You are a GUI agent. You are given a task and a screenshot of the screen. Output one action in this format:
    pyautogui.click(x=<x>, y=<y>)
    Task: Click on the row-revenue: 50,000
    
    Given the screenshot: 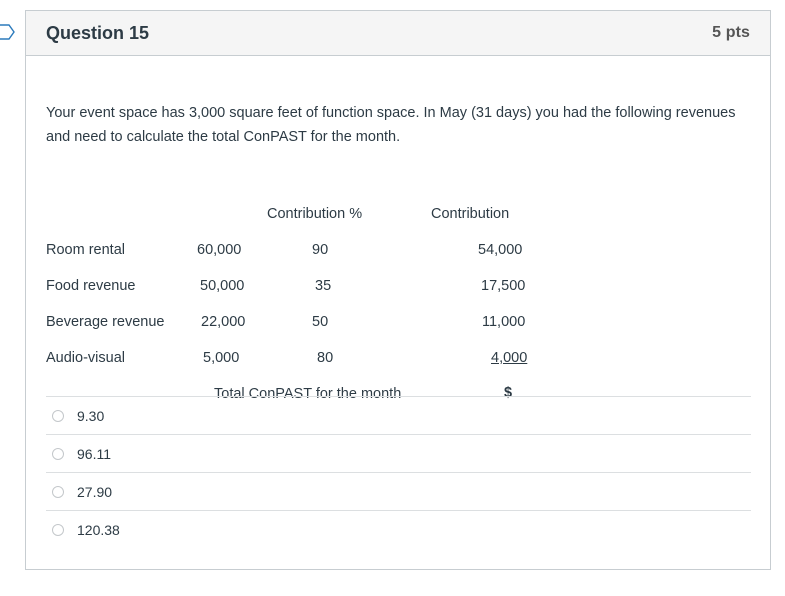 What is the action you would take?
    pyautogui.click(x=222, y=286)
    